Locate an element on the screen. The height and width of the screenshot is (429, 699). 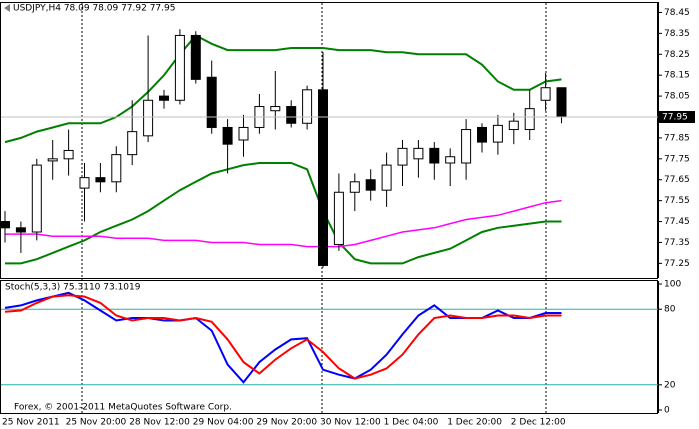
y-tick-label: 78.45 is located at coordinates (677, 13).